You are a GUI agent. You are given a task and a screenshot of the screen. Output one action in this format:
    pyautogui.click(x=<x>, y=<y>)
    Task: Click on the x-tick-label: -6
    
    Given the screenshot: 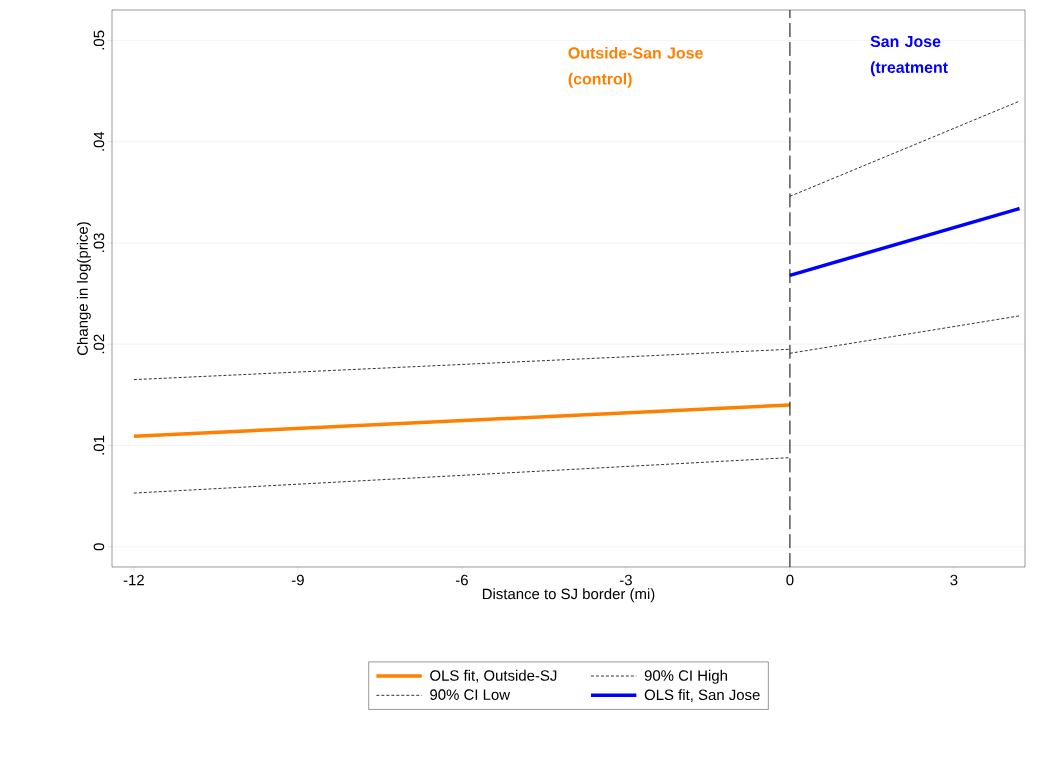 What is the action you would take?
    pyautogui.click(x=461, y=580)
    